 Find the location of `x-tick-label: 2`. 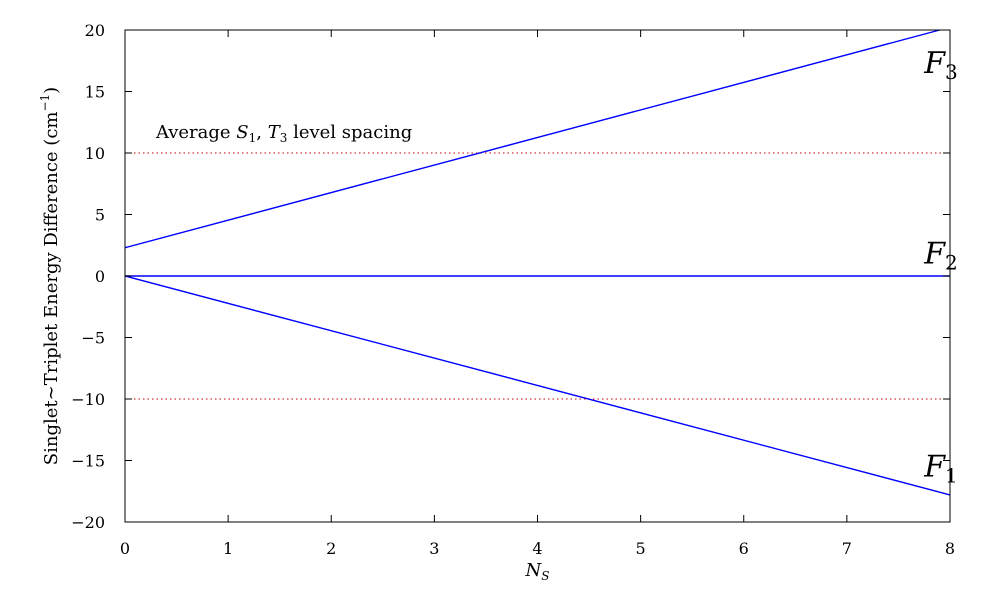

x-tick-label: 2 is located at coordinates (331, 548).